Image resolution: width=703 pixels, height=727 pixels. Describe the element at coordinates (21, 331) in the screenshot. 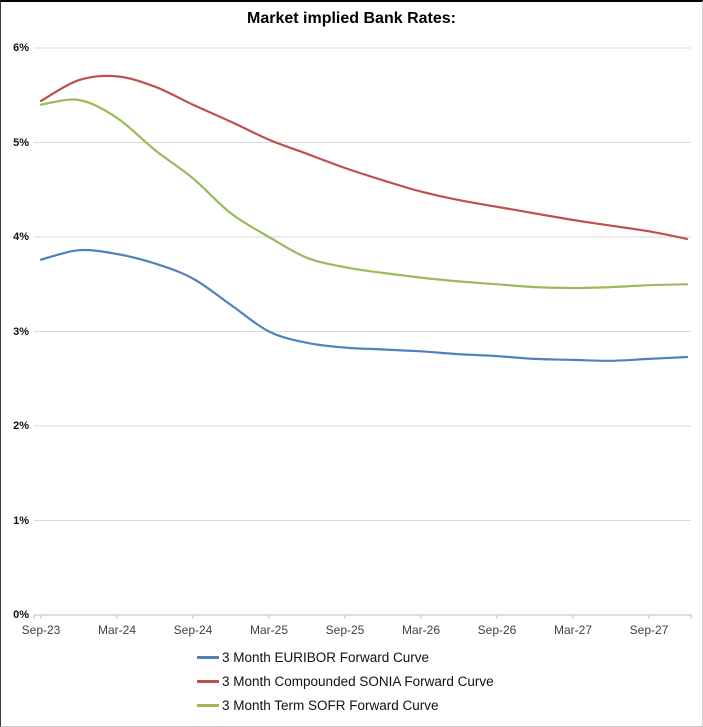

I see `y-axis-tick-label: 3%` at that location.